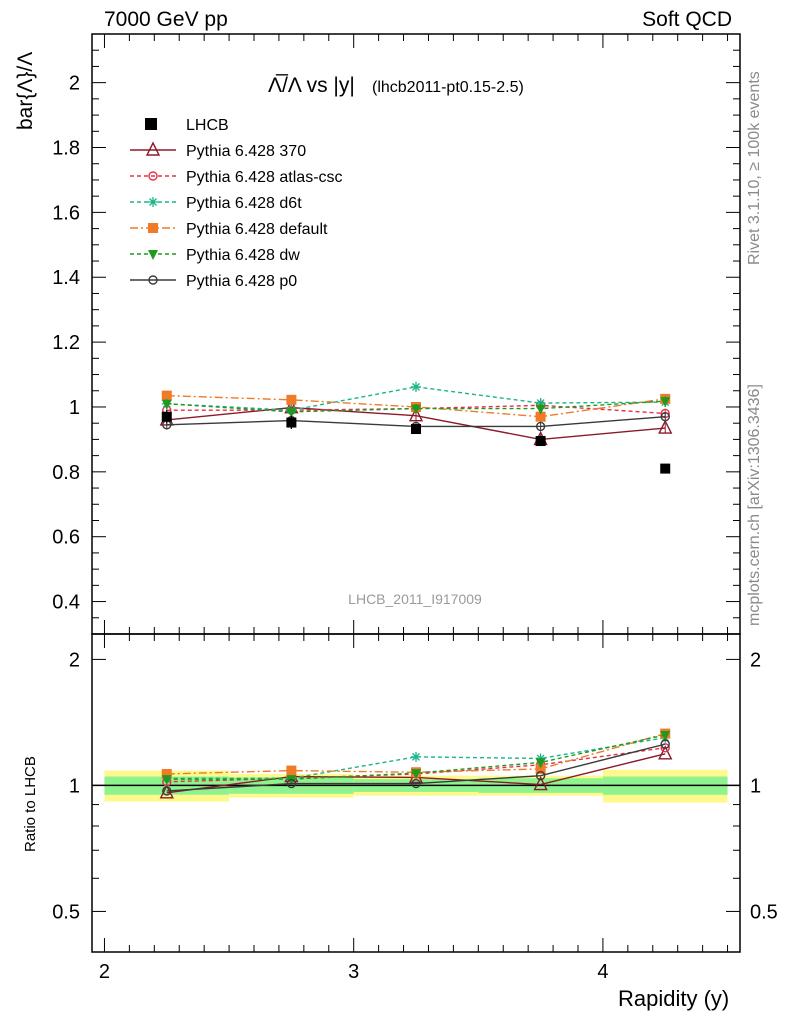 The width and height of the screenshot is (786, 1024). What do you see at coordinates (104, 972) in the screenshot?
I see `x-tick-label: 2` at bounding box center [104, 972].